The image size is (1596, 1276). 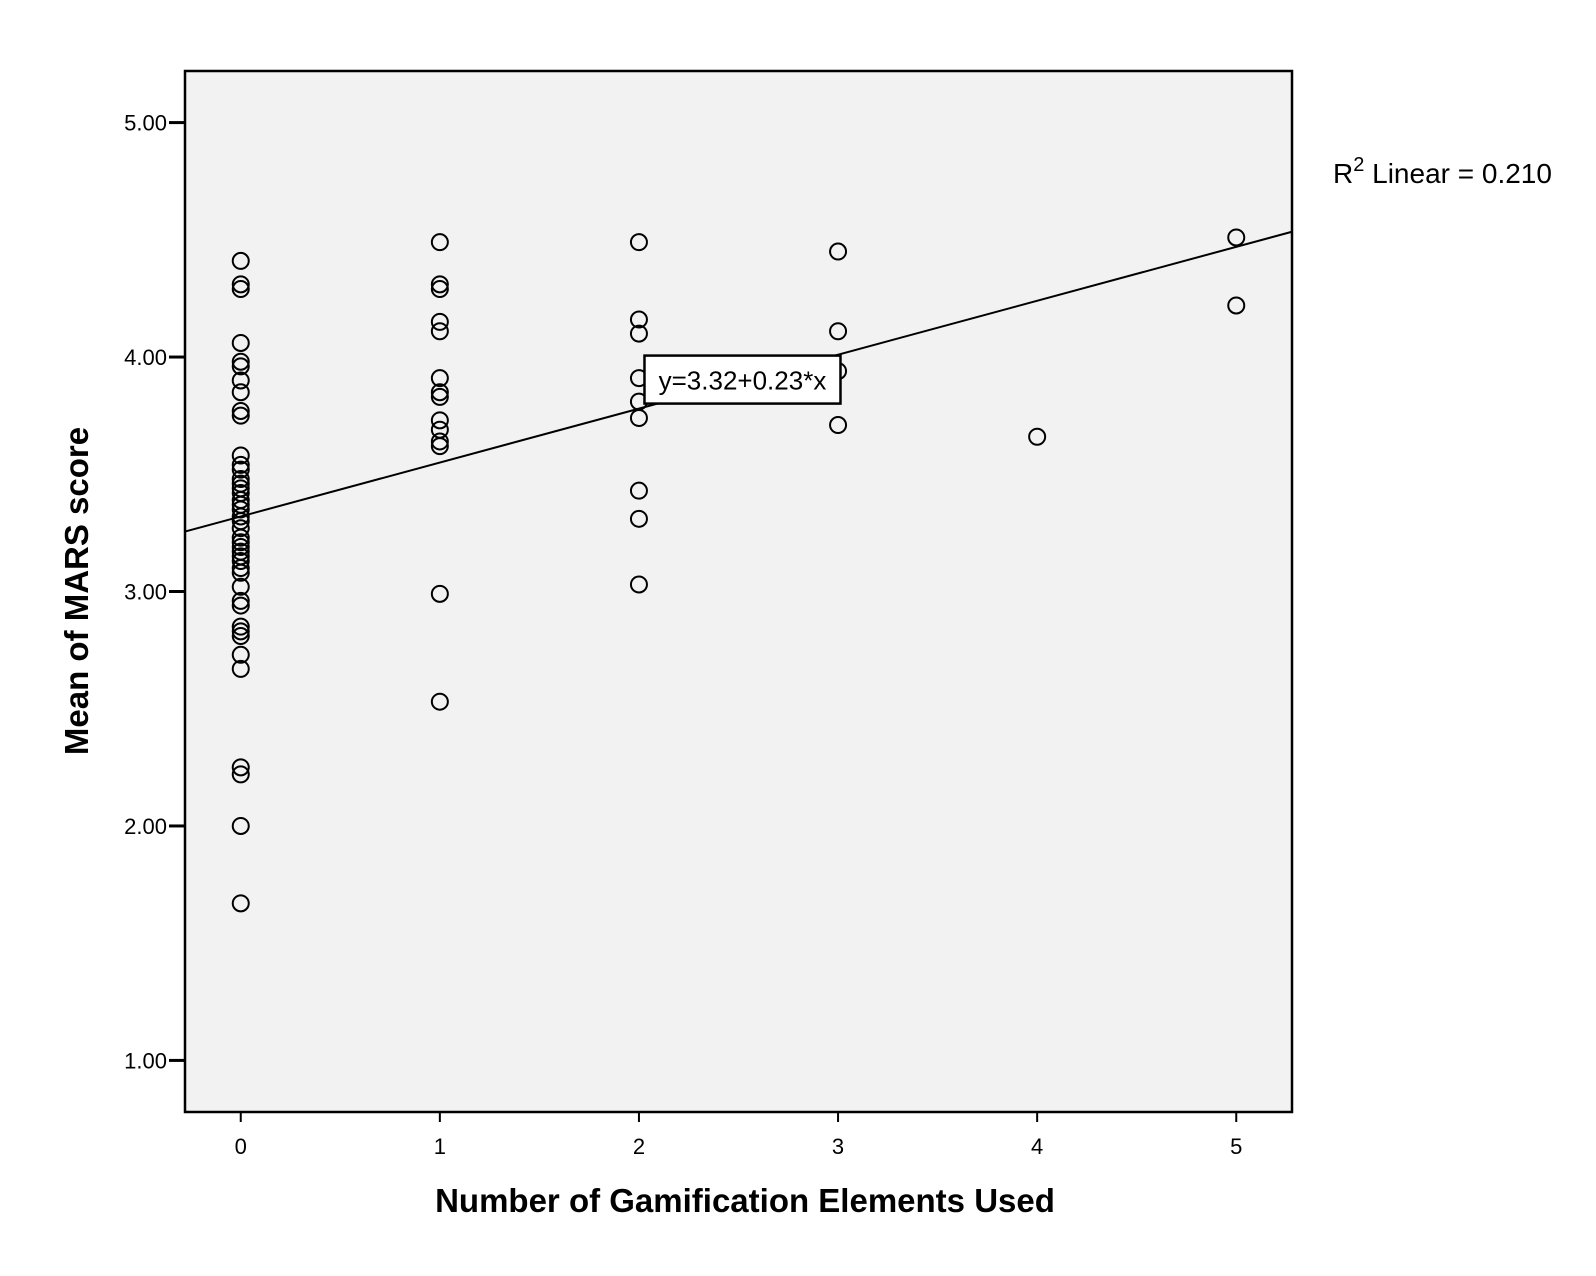 What do you see at coordinates (145, 826) in the screenshot?
I see `y-tick-label: 2.00` at bounding box center [145, 826].